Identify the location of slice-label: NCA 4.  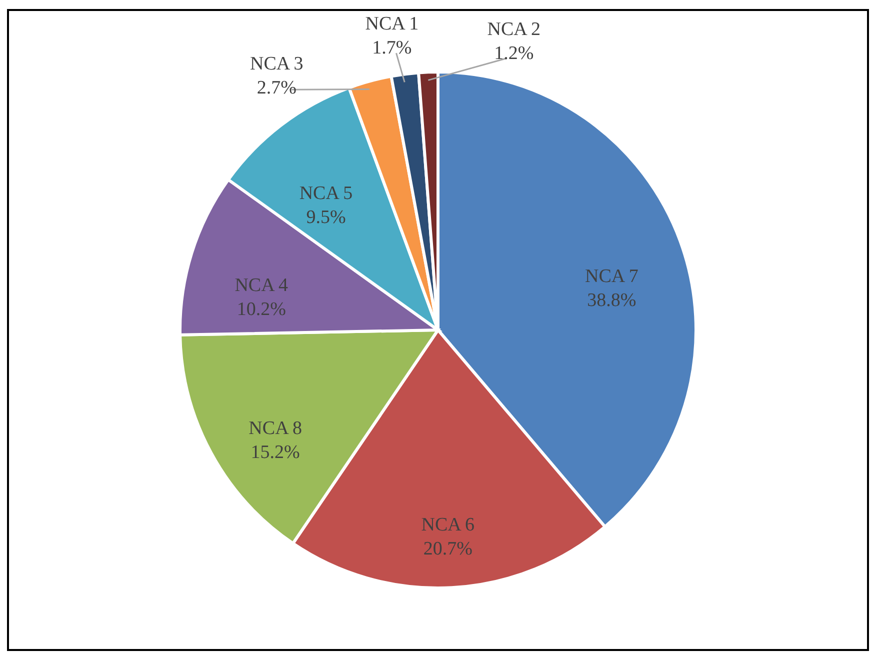
(261, 285).